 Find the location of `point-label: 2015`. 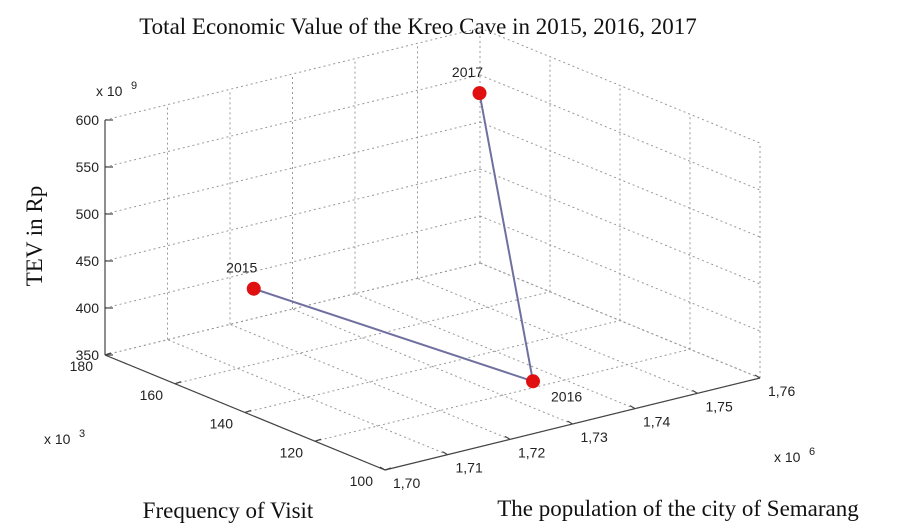

point-label: 2015 is located at coordinates (241, 268).